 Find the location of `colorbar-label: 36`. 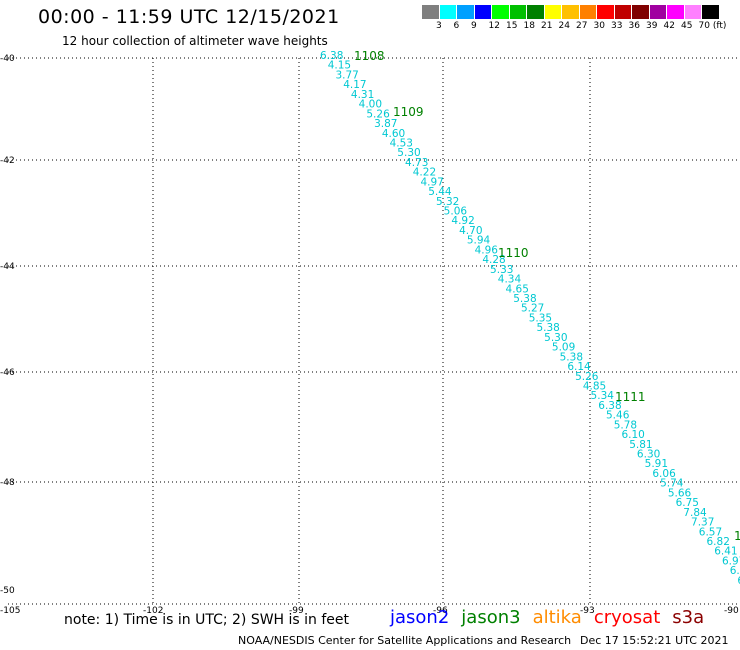

colorbar-label: 36 is located at coordinates (634, 26).